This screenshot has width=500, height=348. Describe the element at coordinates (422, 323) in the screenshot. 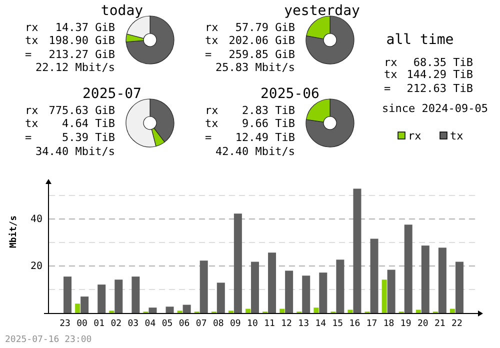

I see `x-tick-label: 20` at that location.